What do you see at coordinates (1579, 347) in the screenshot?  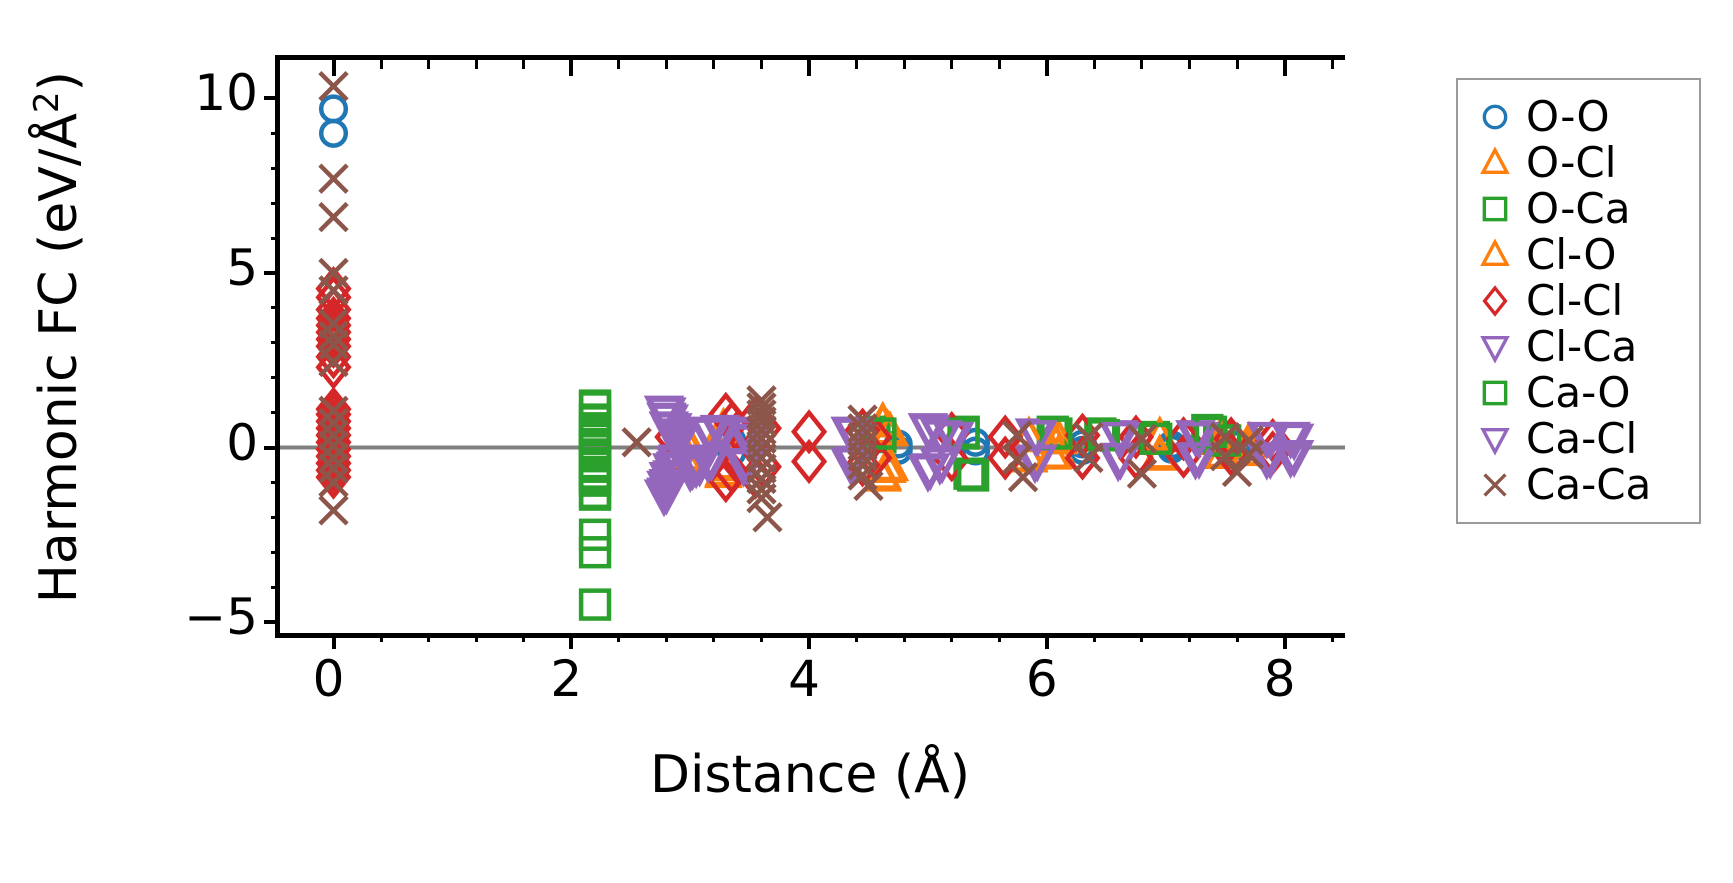 I see `legend-item-cl-ca: Cl-Ca` at bounding box center [1579, 347].